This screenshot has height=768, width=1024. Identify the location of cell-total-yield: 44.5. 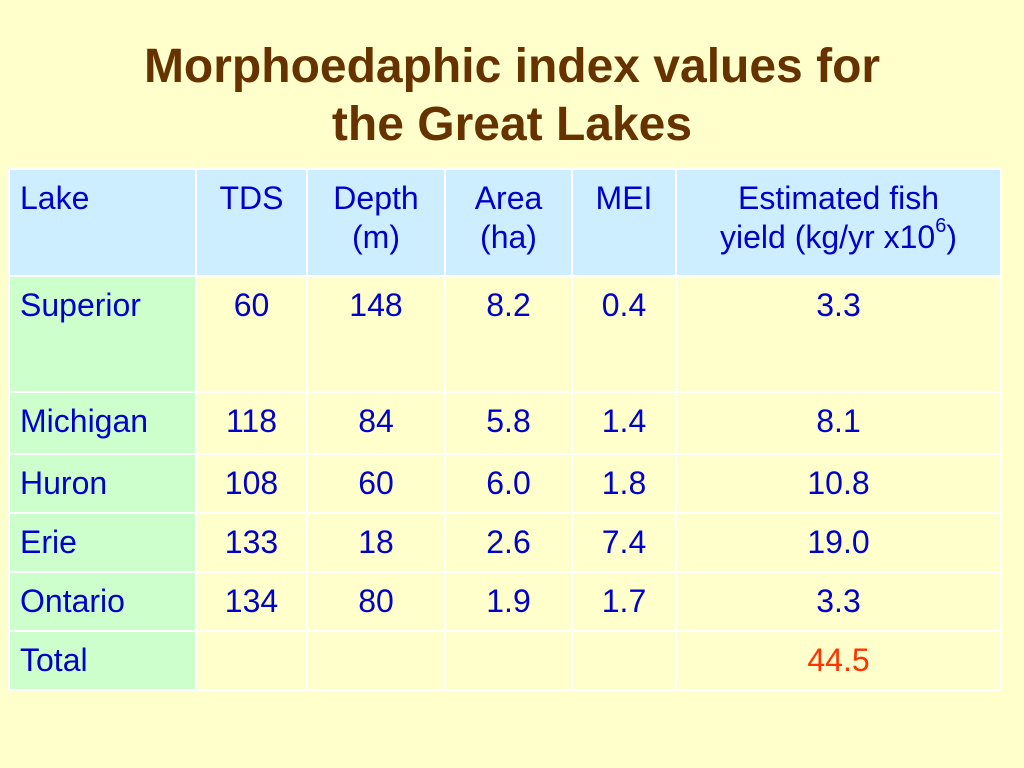
(838, 660).